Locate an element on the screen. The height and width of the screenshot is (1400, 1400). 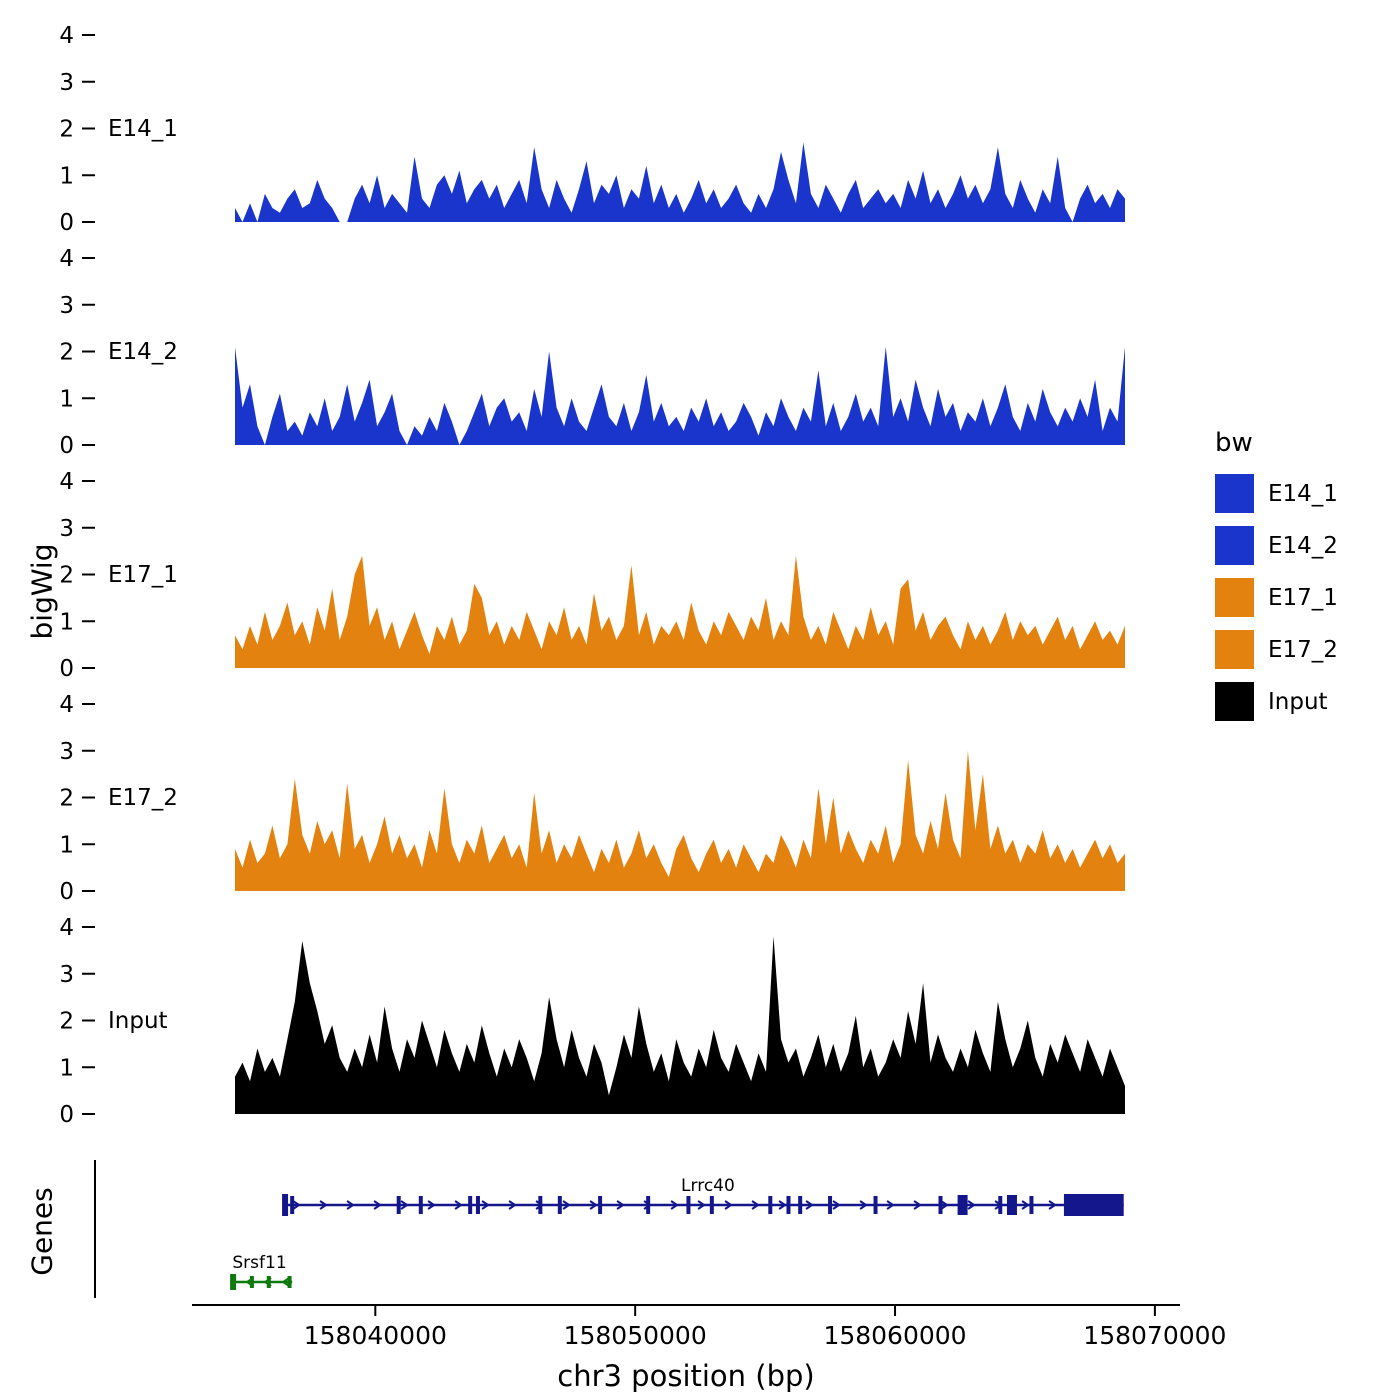
track-label: Input is located at coordinates (138, 1021).